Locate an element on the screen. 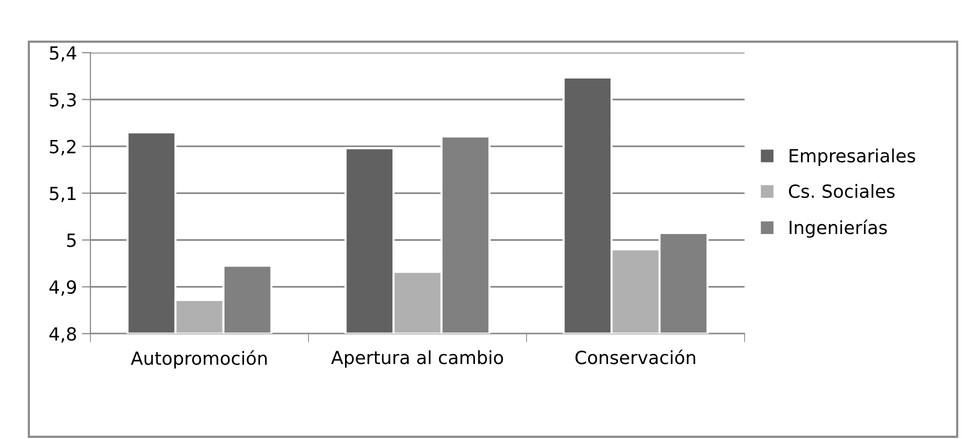 This screenshot has height=439, width=962. y-tick-label: 5,4 is located at coordinates (63, 54).